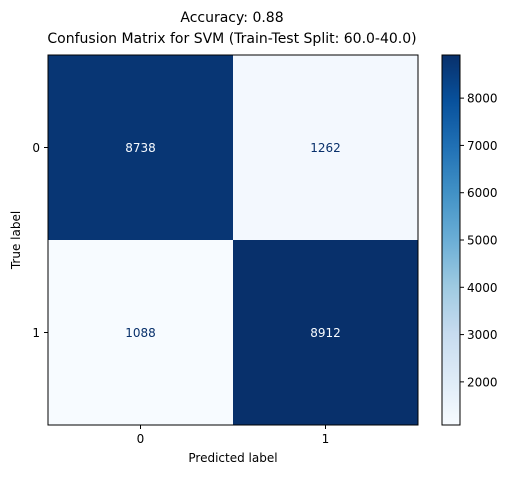 This screenshot has width=515, height=480. What do you see at coordinates (40, 240) in the screenshot?
I see `y-axis-ticks: 01` at bounding box center [40, 240].